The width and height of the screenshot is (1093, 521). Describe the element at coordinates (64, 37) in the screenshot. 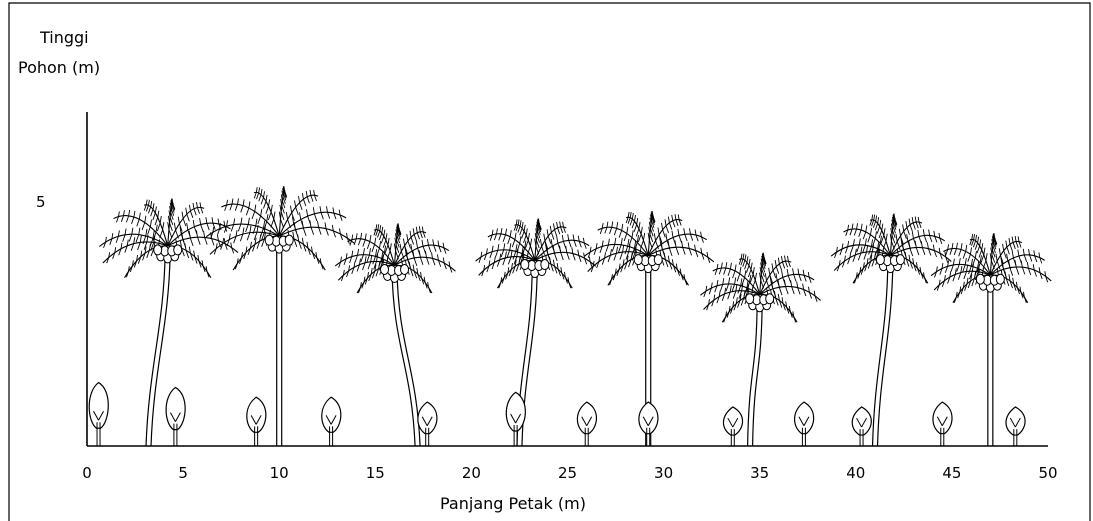

I see `y-axis-title-line1: Tinggi` at that location.